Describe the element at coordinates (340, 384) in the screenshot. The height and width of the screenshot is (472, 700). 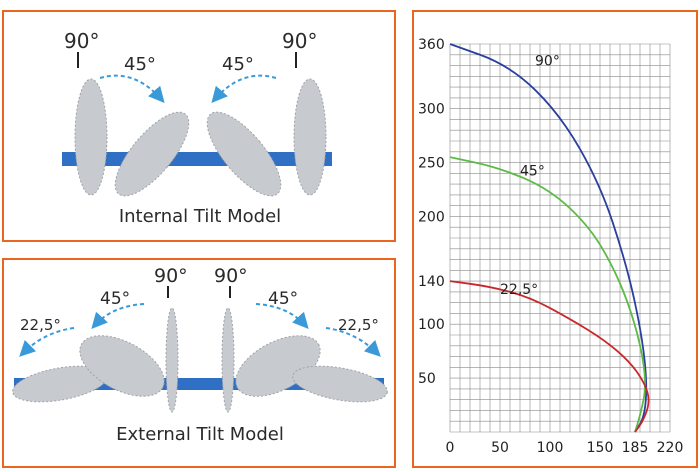
I see `saw-blade-22-right` at that location.